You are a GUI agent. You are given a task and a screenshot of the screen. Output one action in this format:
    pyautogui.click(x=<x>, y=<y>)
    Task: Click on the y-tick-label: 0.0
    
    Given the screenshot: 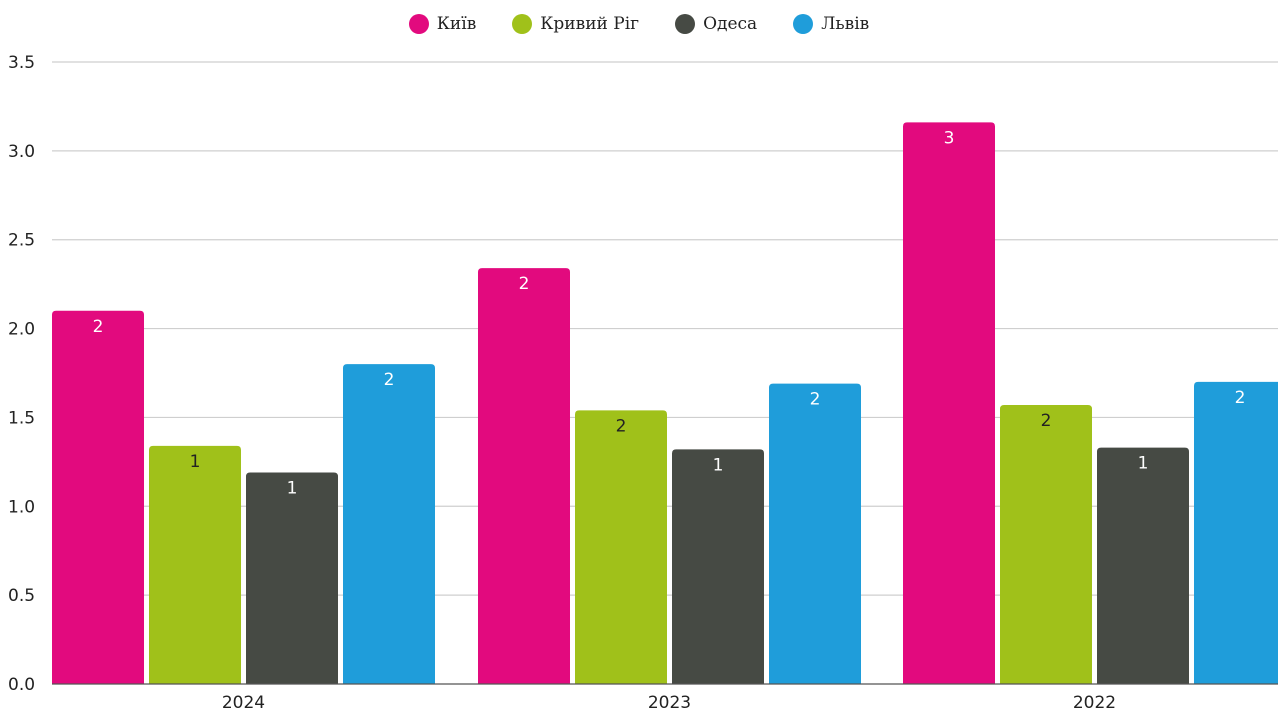 What is the action you would take?
    pyautogui.click(x=21, y=685)
    